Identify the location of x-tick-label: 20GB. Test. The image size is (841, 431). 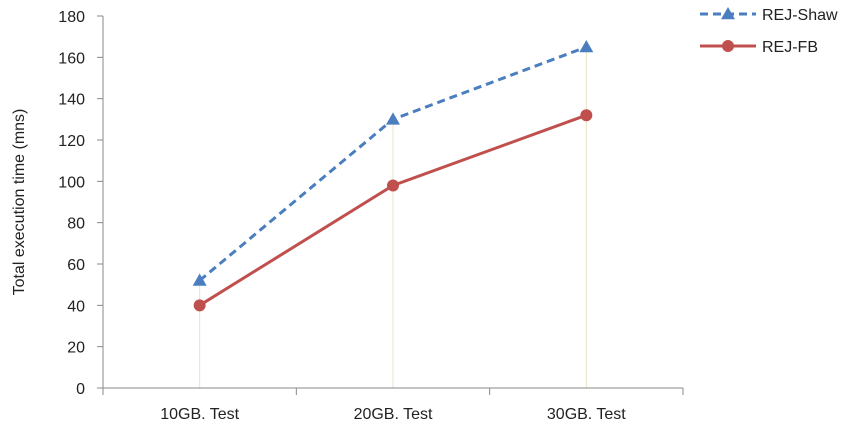
(393, 414).